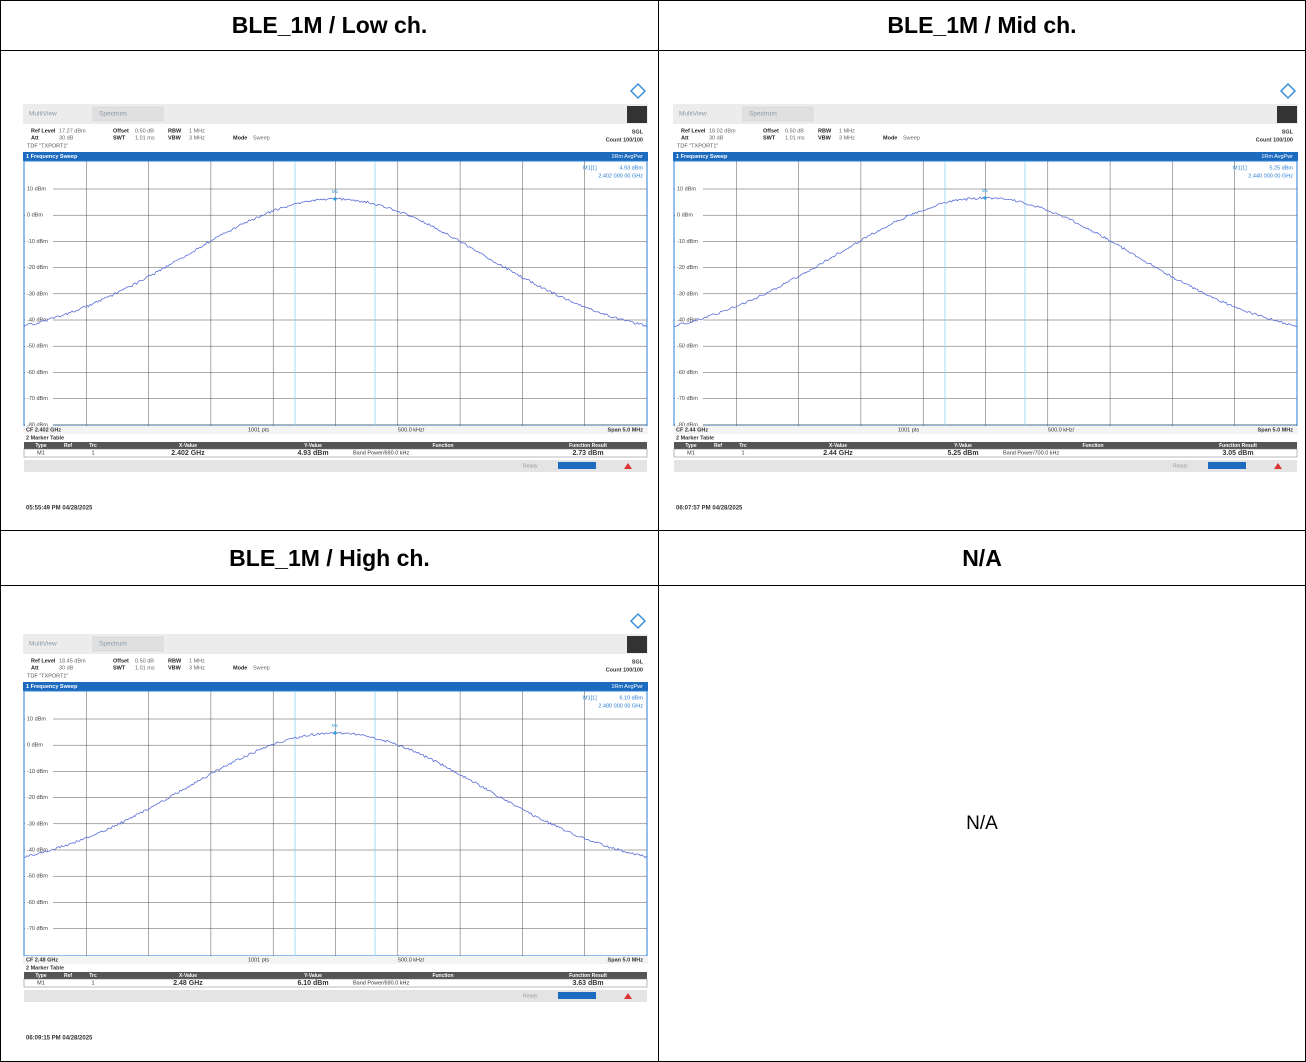 The image size is (1306, 1062). I want to click on marker-freq: 2.440 000 00 GHz, so click(1270, 176).